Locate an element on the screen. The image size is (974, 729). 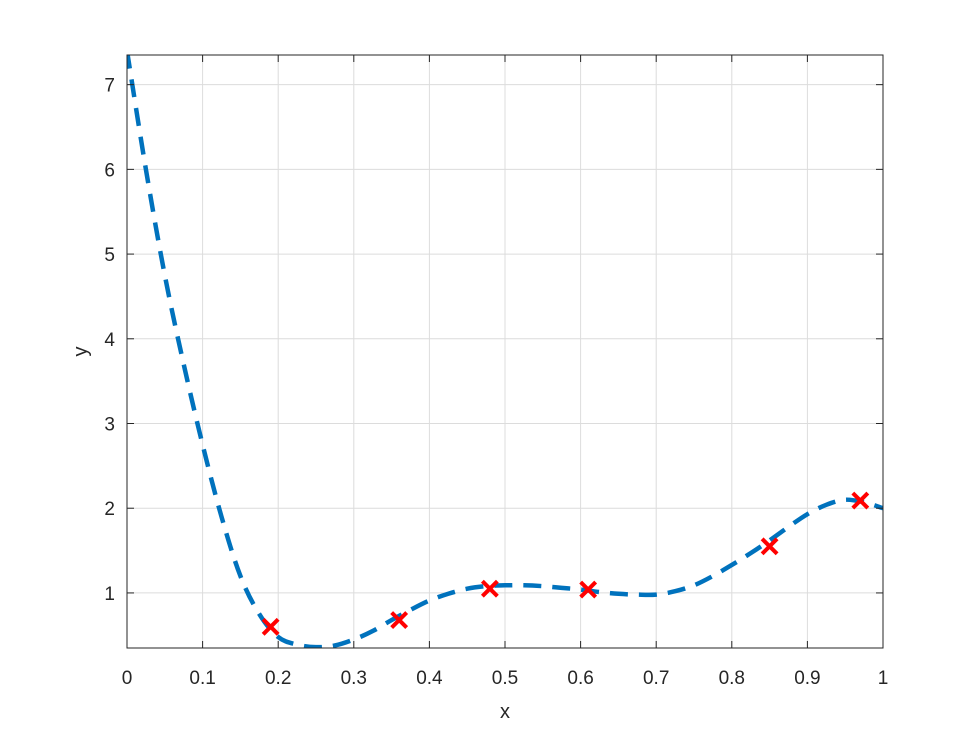
x-tick-label: 0.1 is located at coordinates (202, 678).